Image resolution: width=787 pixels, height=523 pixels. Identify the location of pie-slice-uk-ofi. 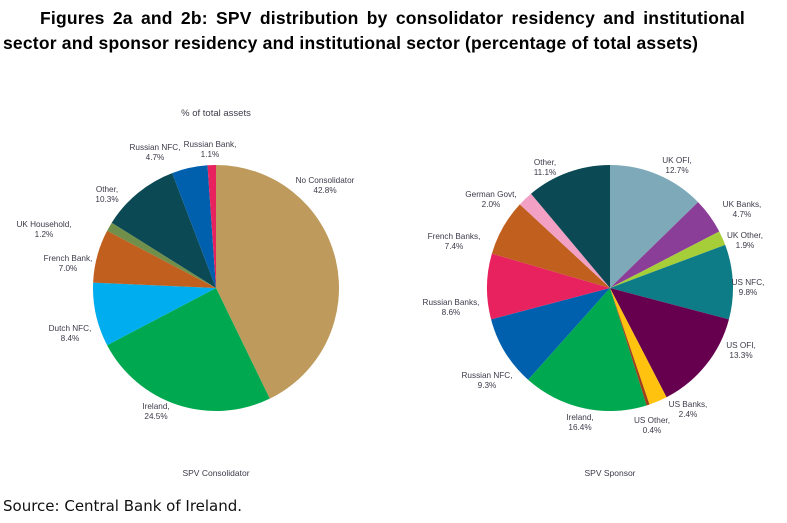
(654, 226).